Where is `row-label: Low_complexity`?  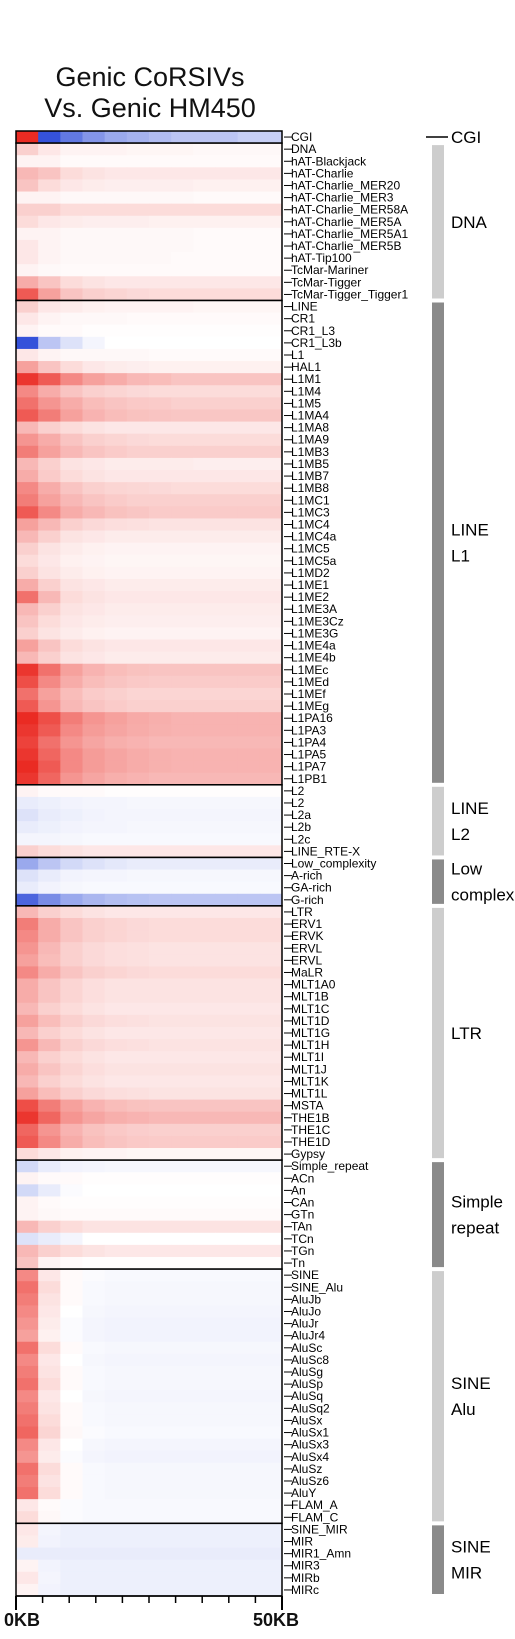
row-label: Low_complexity is located at coordinates (333, 864).